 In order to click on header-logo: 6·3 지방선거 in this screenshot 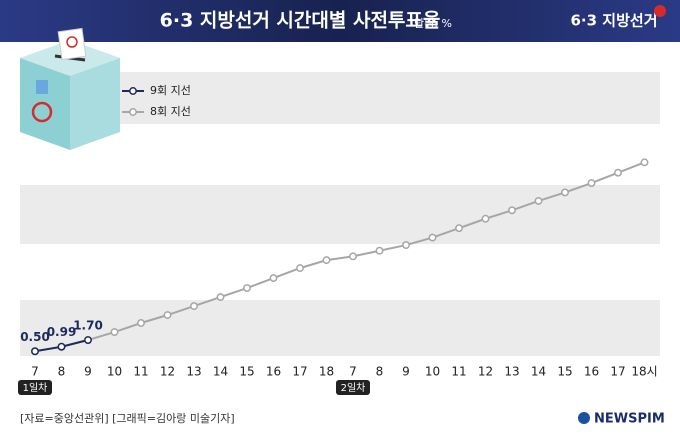, I will do `click(614, 21)`.